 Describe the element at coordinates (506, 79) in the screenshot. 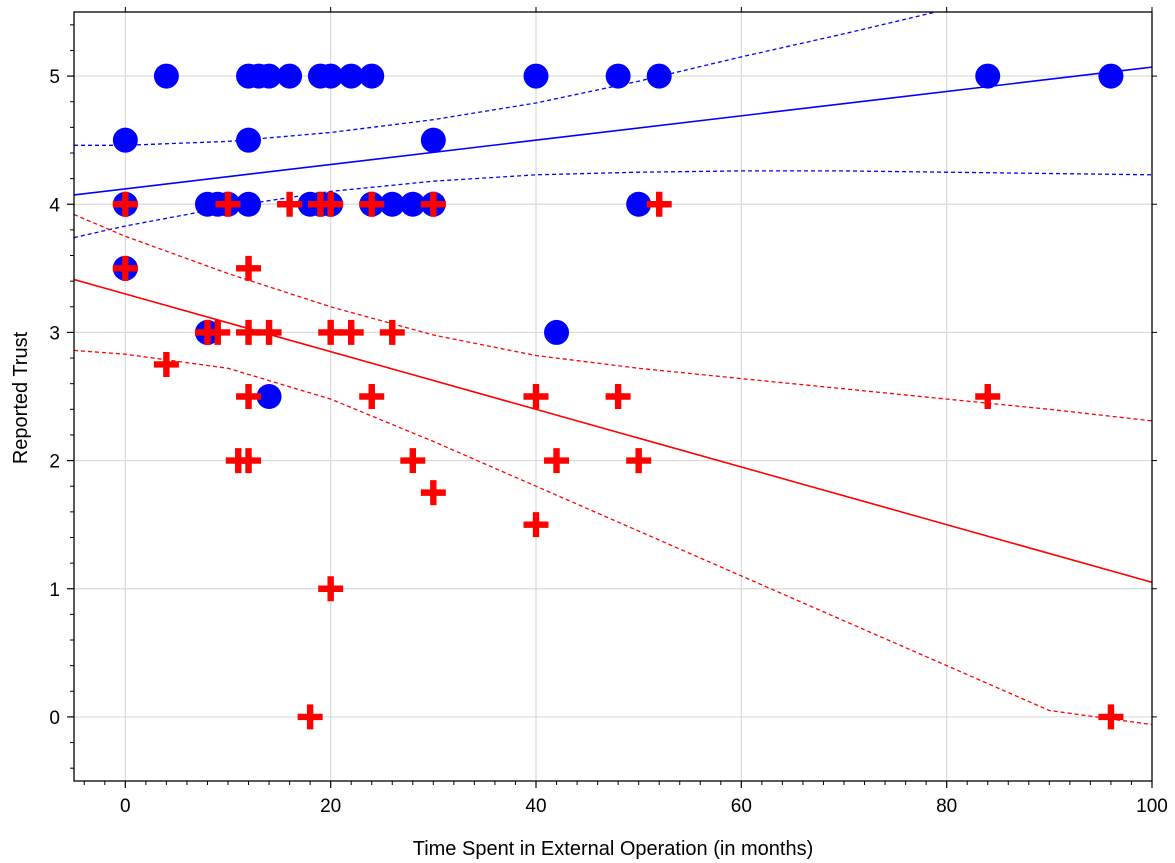

I see `confidence-band-upper-blue` at that location.